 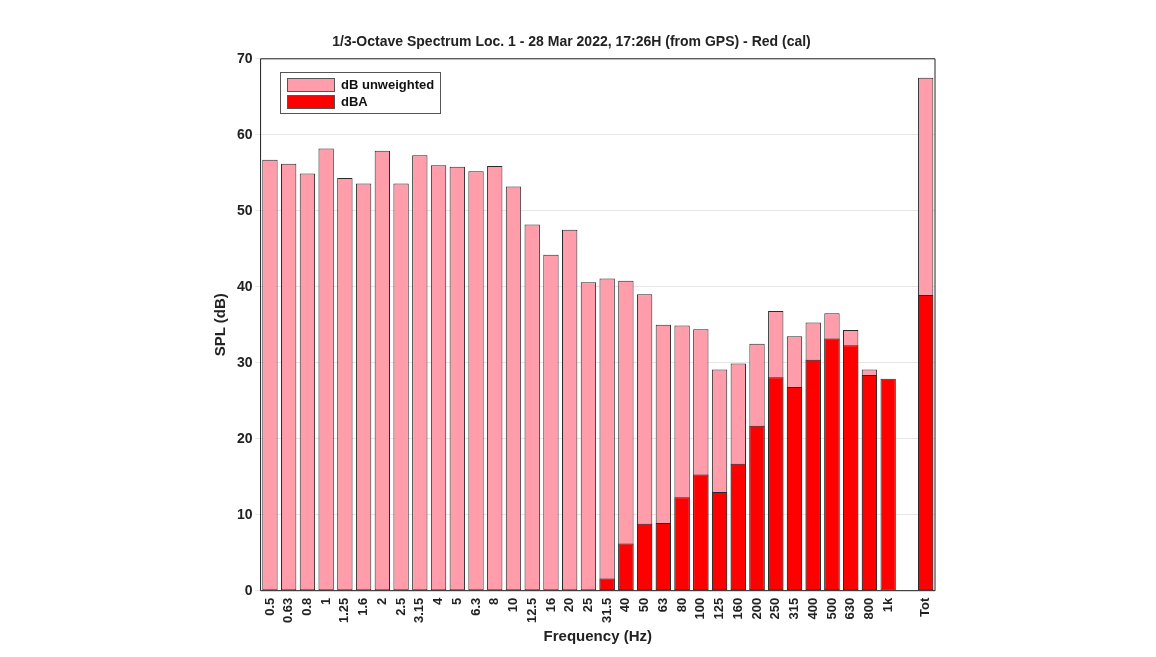 I want to click on x-tick-label: 1.25, so click(x=344, y=610).